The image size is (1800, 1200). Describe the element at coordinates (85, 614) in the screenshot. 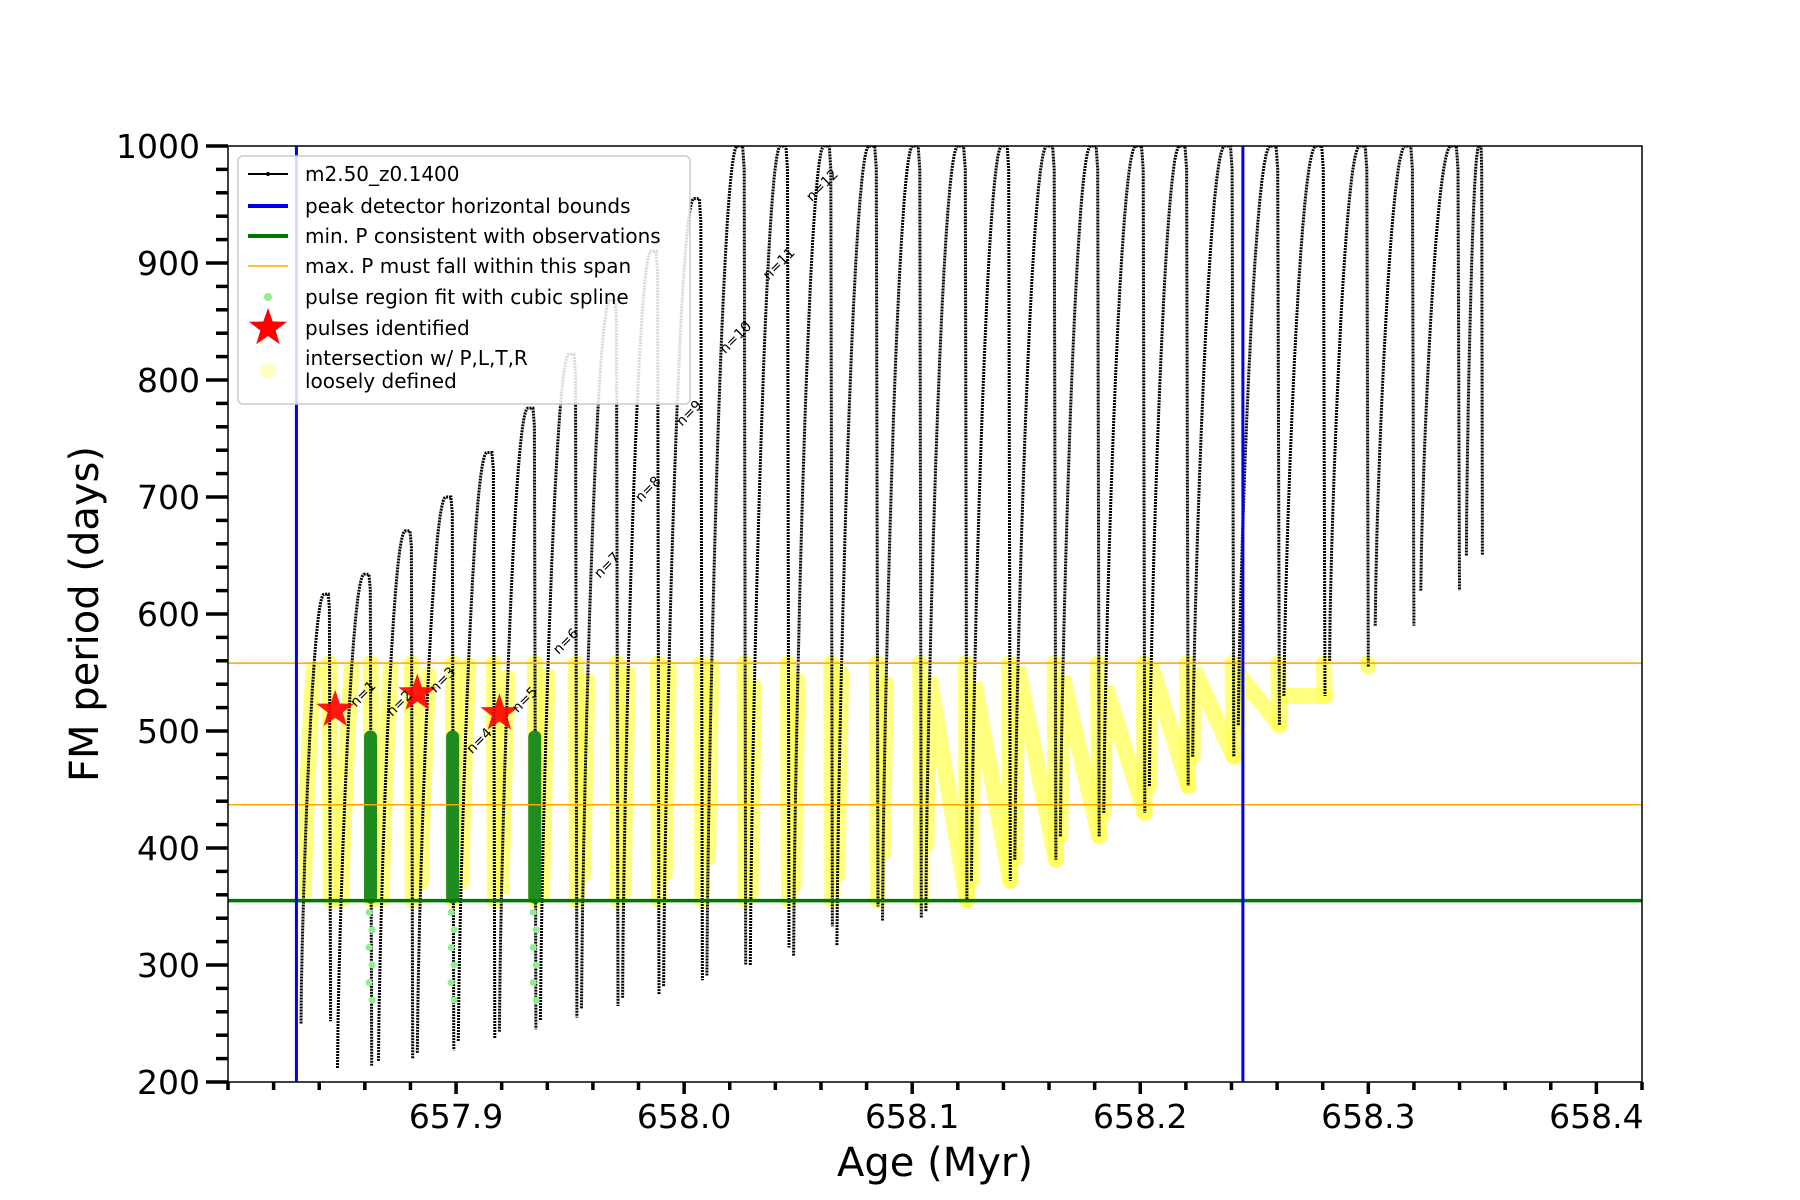

I see `y-axis-title: FM period (days)` at that location.